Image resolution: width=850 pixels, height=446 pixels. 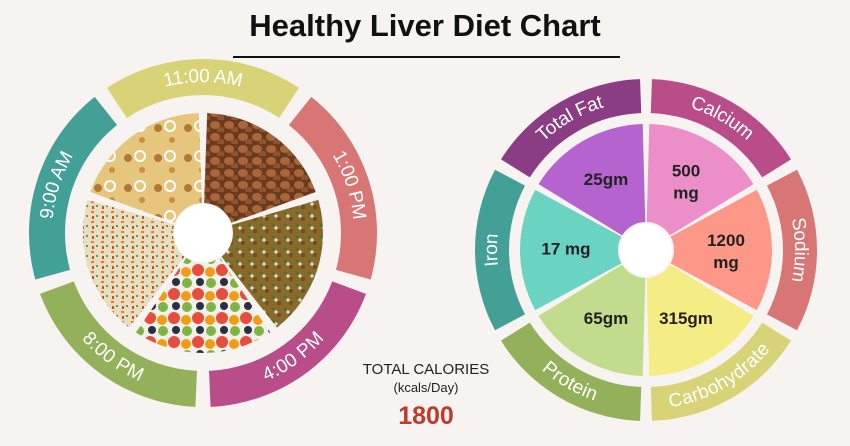 I want to click on total-calories-value: 1800, so click(x=426, y=416).